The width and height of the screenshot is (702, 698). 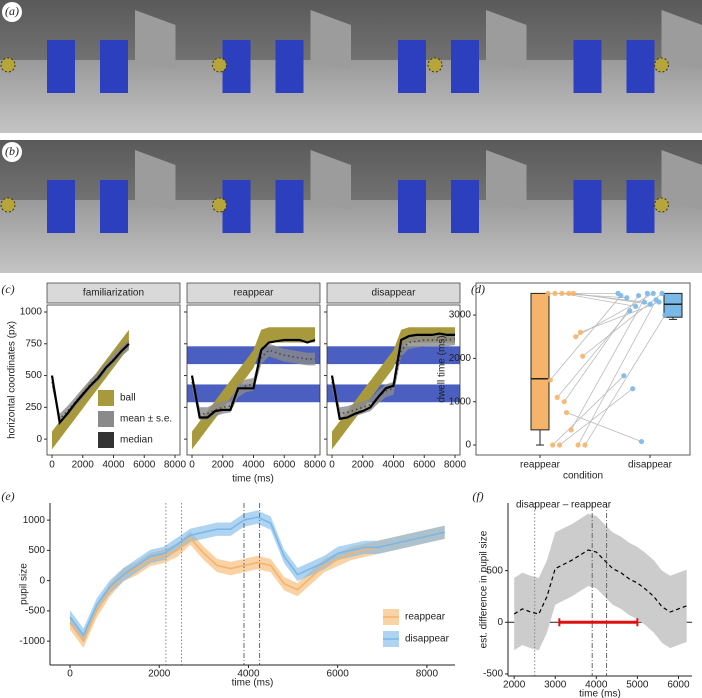 What do you see at coordinates (493, 674) in the screenshot?
I see `y-tick-label: -500` at bounding box center [493, 674].